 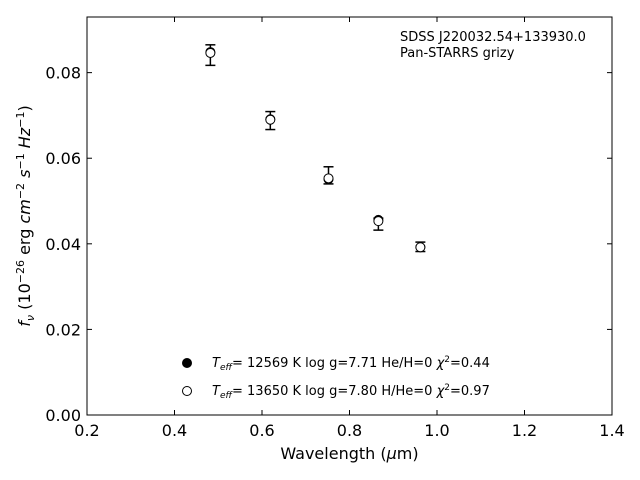 What do you see at coordinates (63, 329) in the screenshot?
I see `y-tick-label: 0.02` at bounding box center [63, 329].